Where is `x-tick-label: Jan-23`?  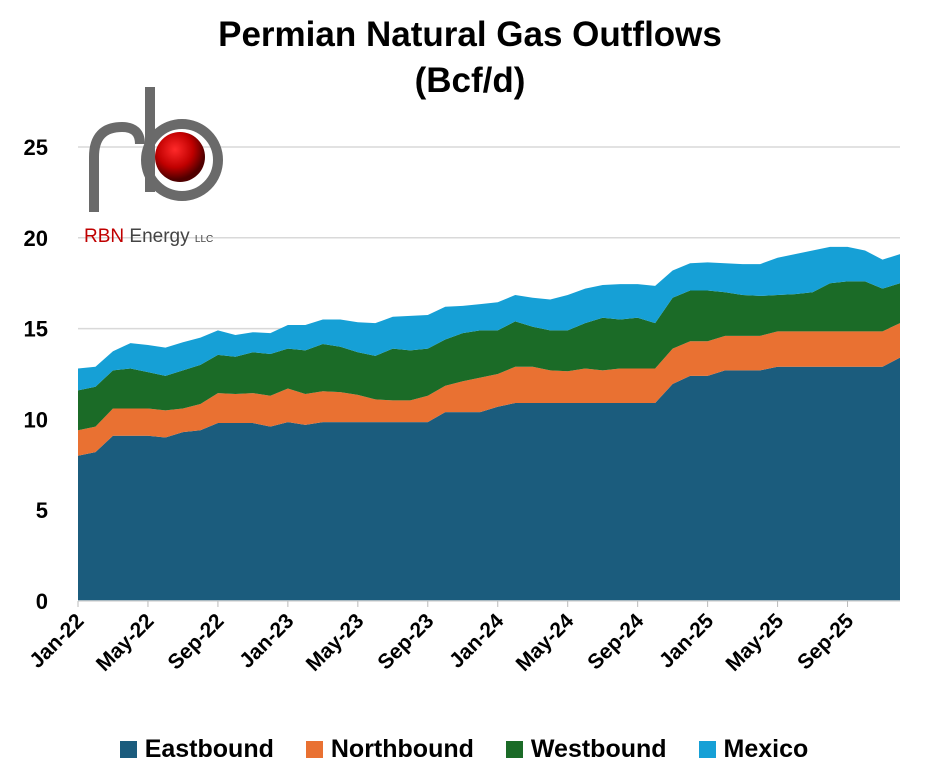 x-tick-label: Jan-23 is located at coordinates (266, 640).